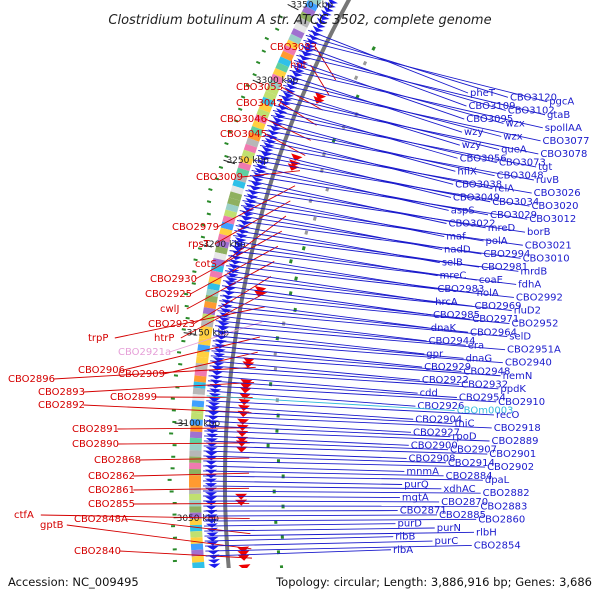  Describe the element at coordinates (552, 219) in the screenshot. I see `gene-label-forward: CBO3012` at that location.